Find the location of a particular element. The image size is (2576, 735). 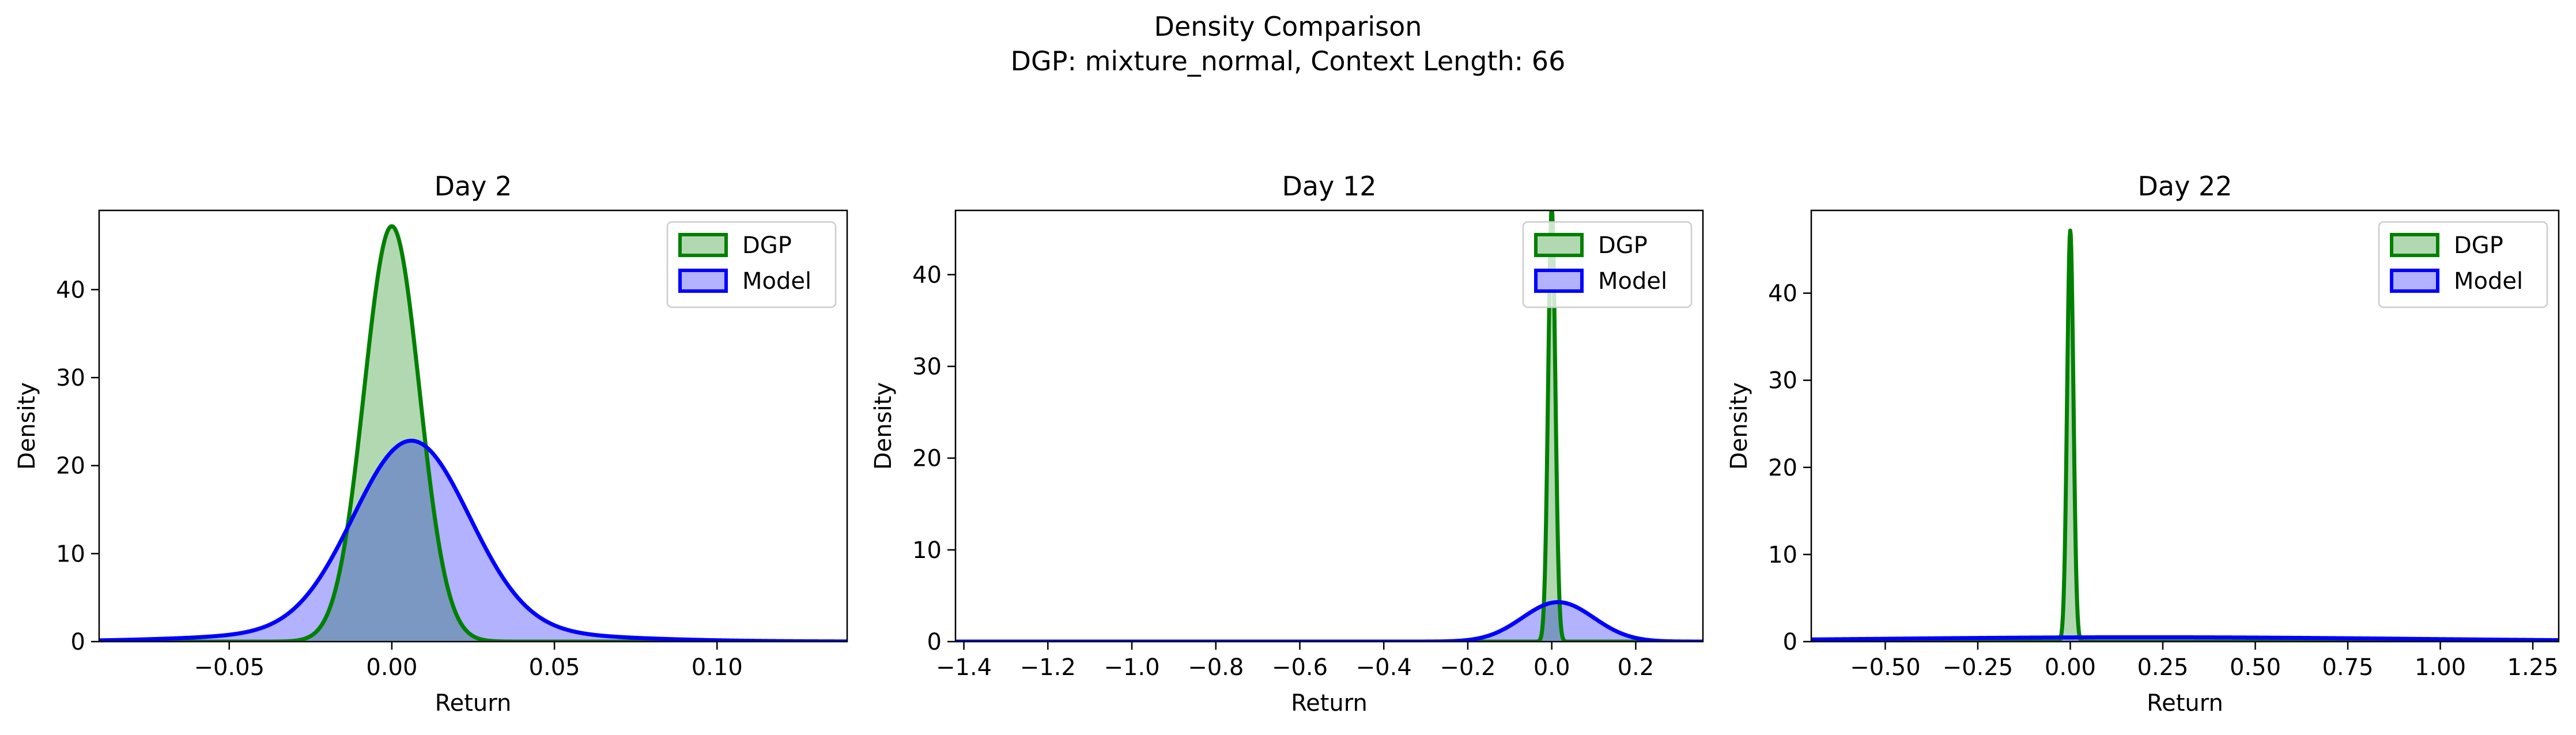

x-tick-label: −0.05 is located at coordinates (229, 667).